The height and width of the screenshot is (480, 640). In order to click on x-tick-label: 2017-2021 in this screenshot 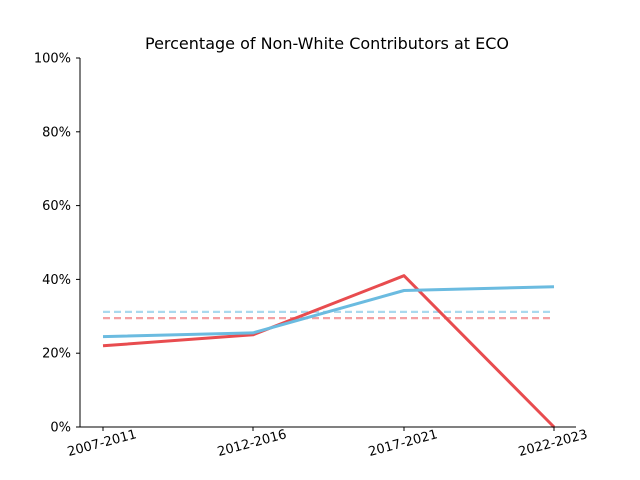, I will do `click(403, 443)`.